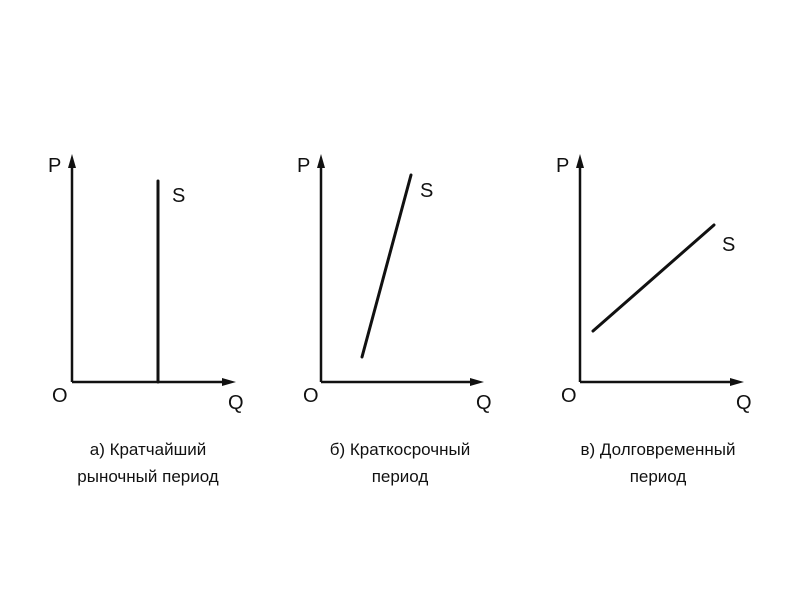 The height and width of the screenshot is (600, 800). What do you see at coordinates (148, 476) in the screenshot?
I see `panel-a-caption-line-2: рыночный период` at bounding box center [148, 476].